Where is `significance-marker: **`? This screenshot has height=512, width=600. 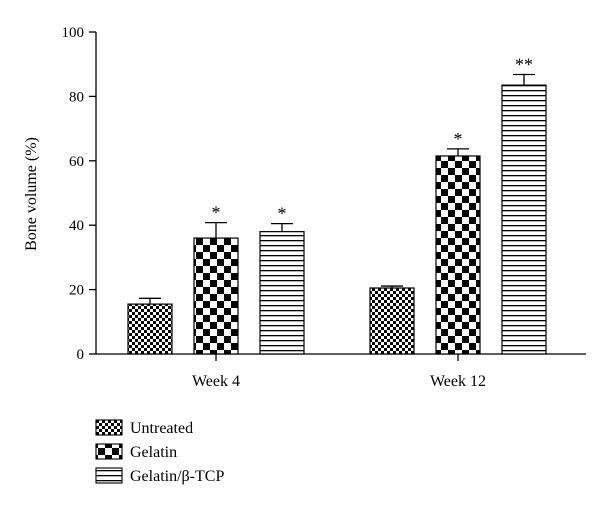
significance-marker: ** is located at coordinates (524, 65).